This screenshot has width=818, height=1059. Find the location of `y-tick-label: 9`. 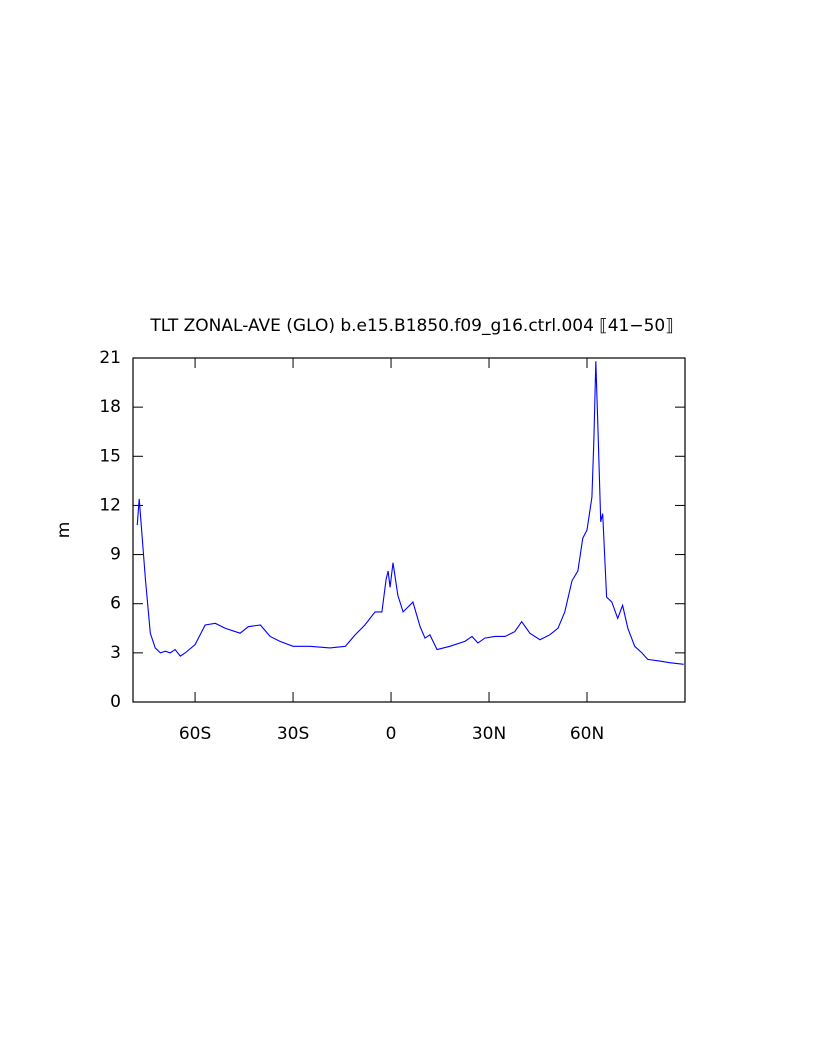

y-tick-label: 9 is located at coordinates (115, 555).